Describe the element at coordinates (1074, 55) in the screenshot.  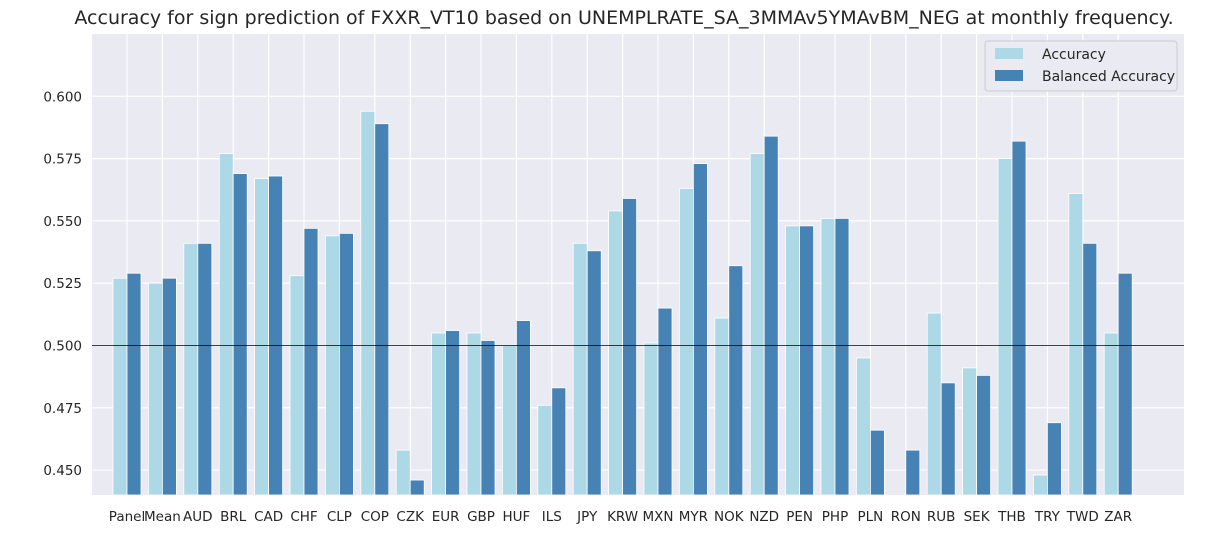
I see `legend-label-accuracy: Accuracy` at that location.